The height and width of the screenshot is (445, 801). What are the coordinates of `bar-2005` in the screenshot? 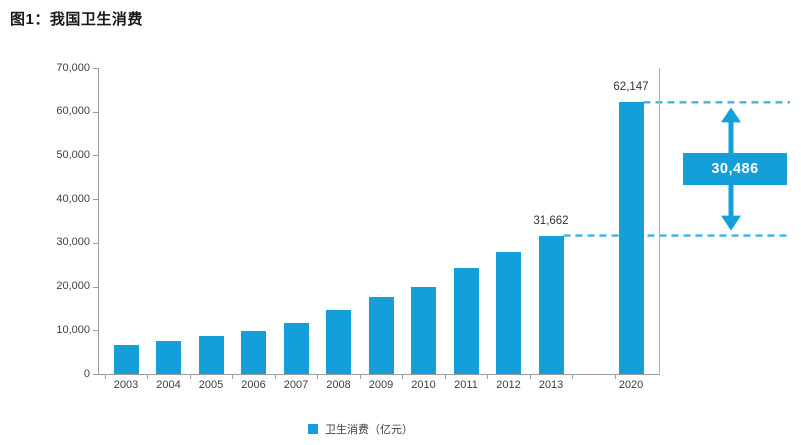 It's located at (211, 355).